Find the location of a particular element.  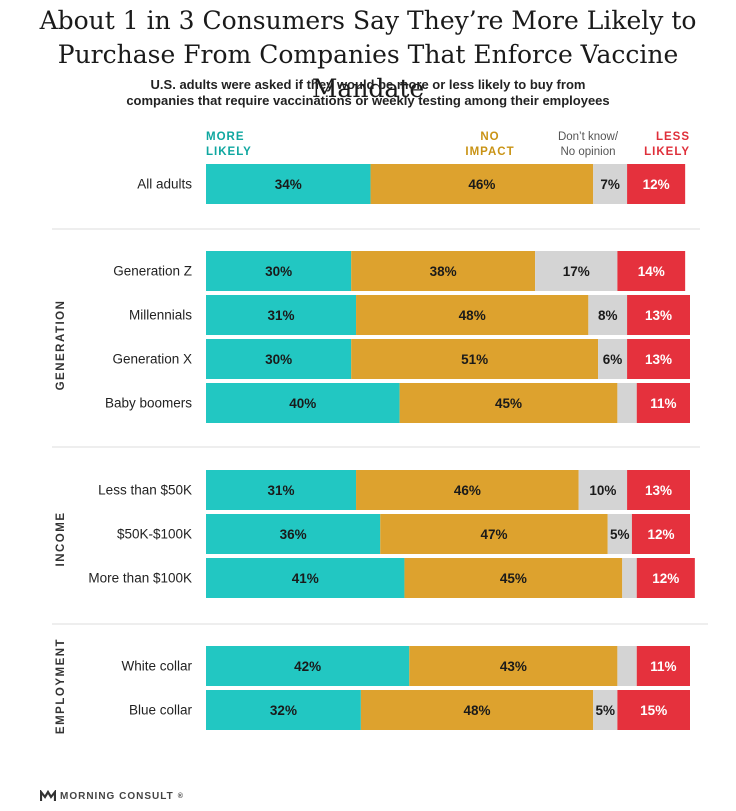

data-label: 36% is located at coordinates (293, 534).